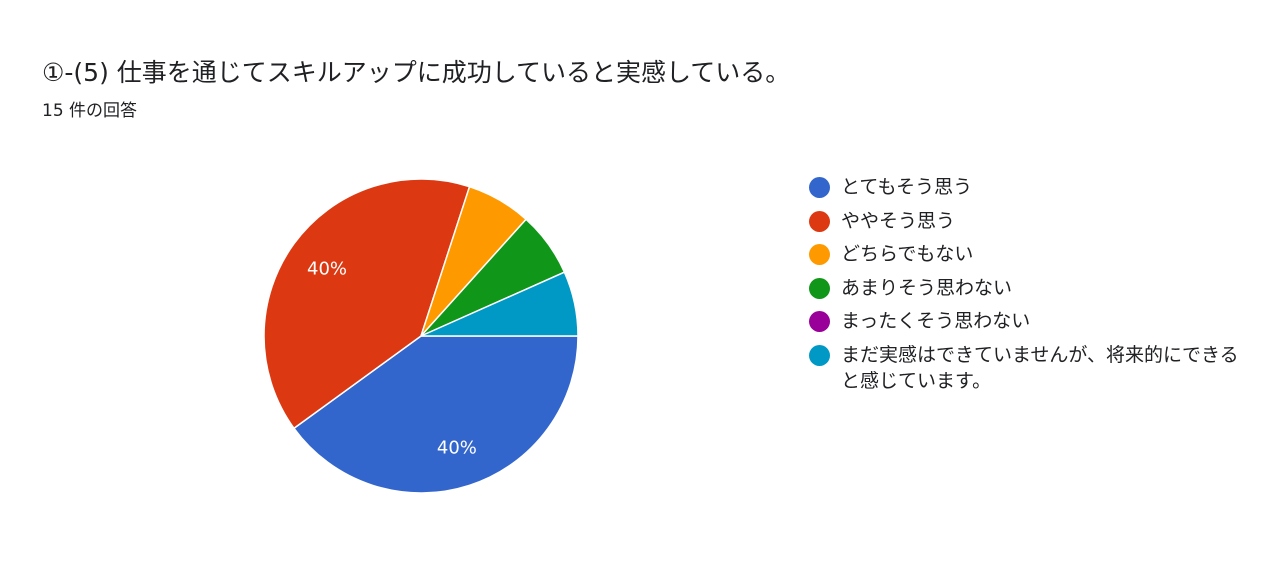 The width and height of the screenshot is (1280, 567). I want to click on legend-label: ややそう思う, so click(898, 220).